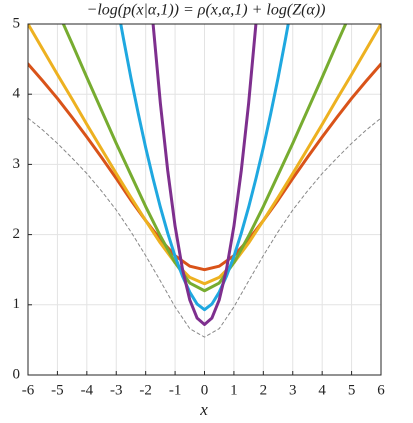 The height and width of the screenshot is (423, 413). Describe the element at coordinates (17, 374) in the screenshot. I see `y-tick-label: 0` at that location.